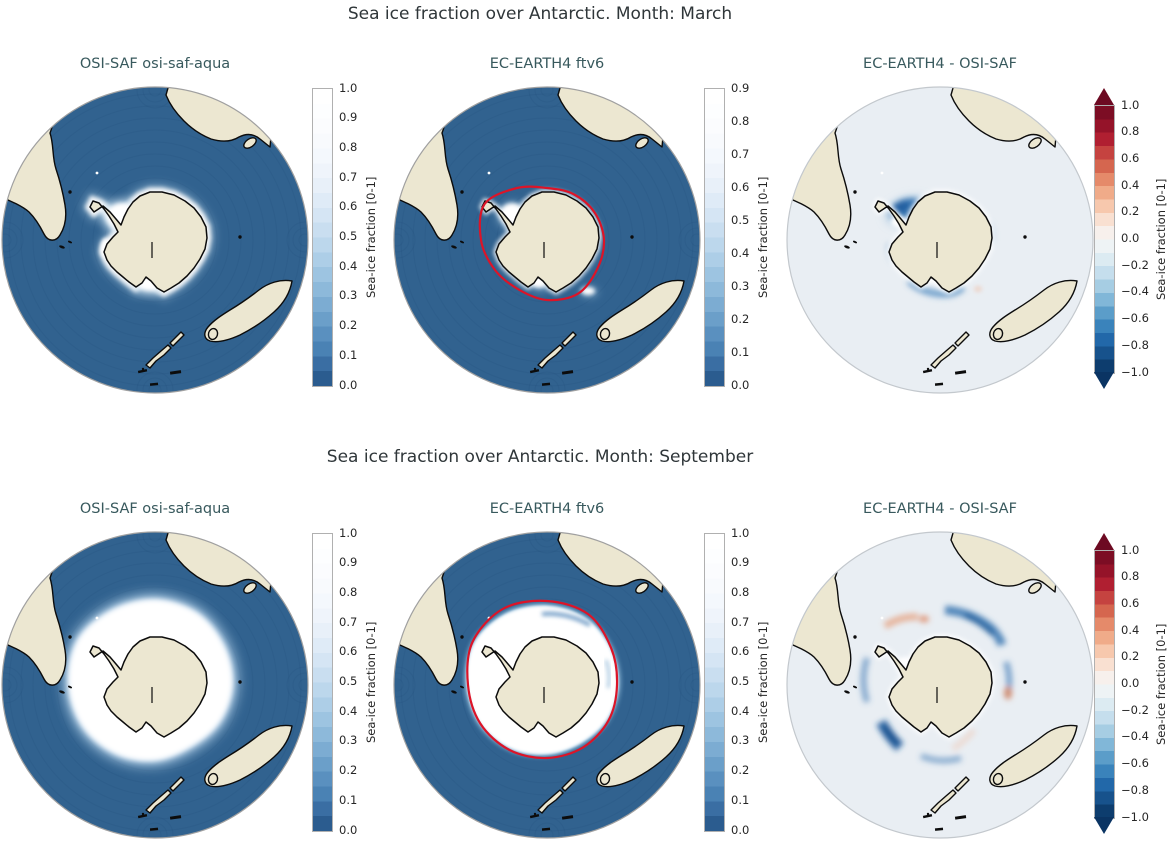  What do you see at coordinates (1104, 96) in the screenshot?
I see `colorbar-arrow-up` at bounding box center [1104, 96].